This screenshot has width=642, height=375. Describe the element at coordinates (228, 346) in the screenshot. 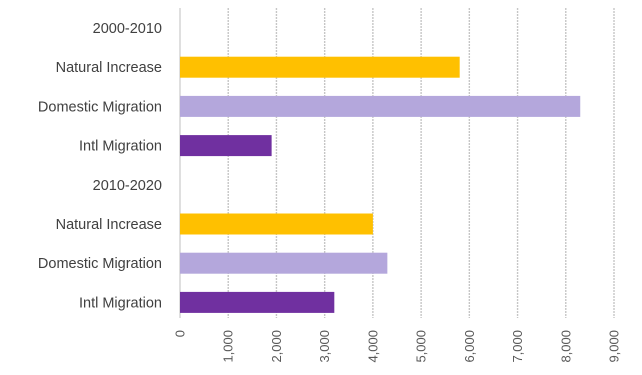

I see `x-tick-label: 1,000` at that location.